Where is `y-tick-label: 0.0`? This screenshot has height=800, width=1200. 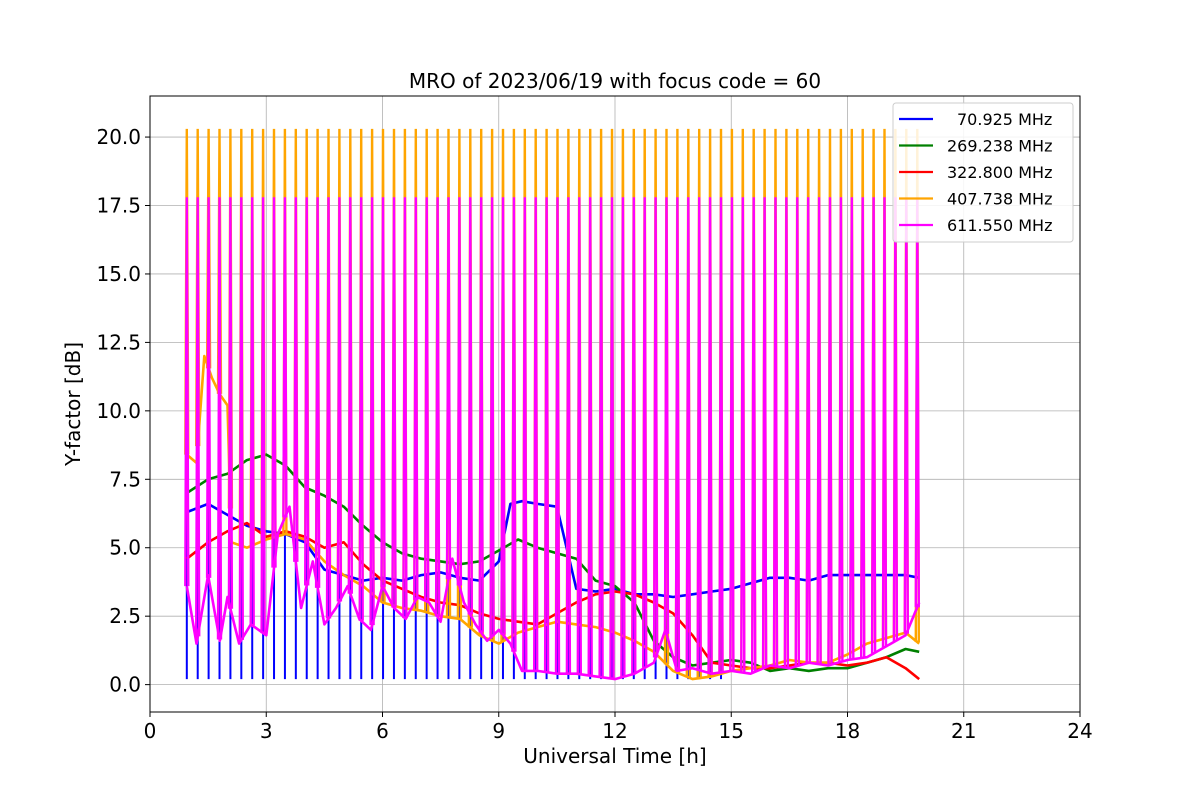
y-tick-label: 0.0 is located at coordinates (125, 685).